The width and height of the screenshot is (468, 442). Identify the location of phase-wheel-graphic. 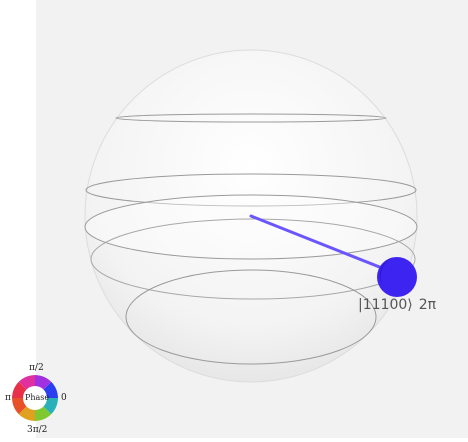
(35, 398).